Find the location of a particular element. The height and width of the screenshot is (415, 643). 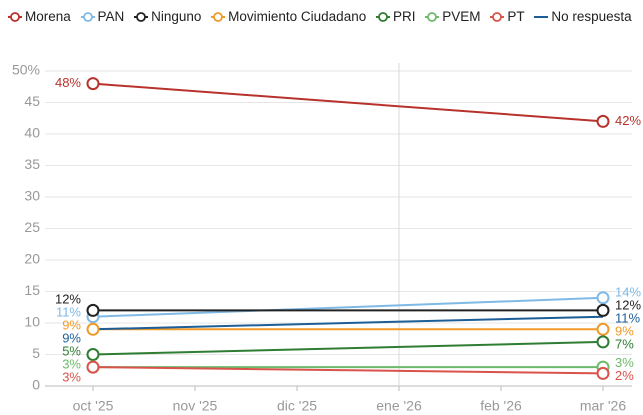

value-label: 5% is located at coordinates (71, 351).